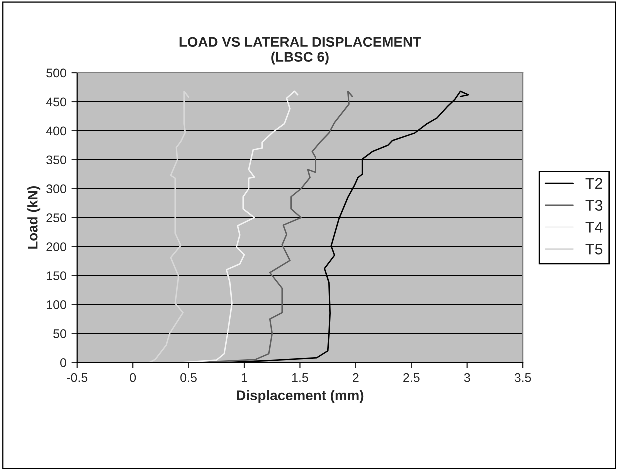  What do you see at coordinates (60, 334) in the screenshot?
I see `y-tick-label: 50` at bounding box center [60, 334].